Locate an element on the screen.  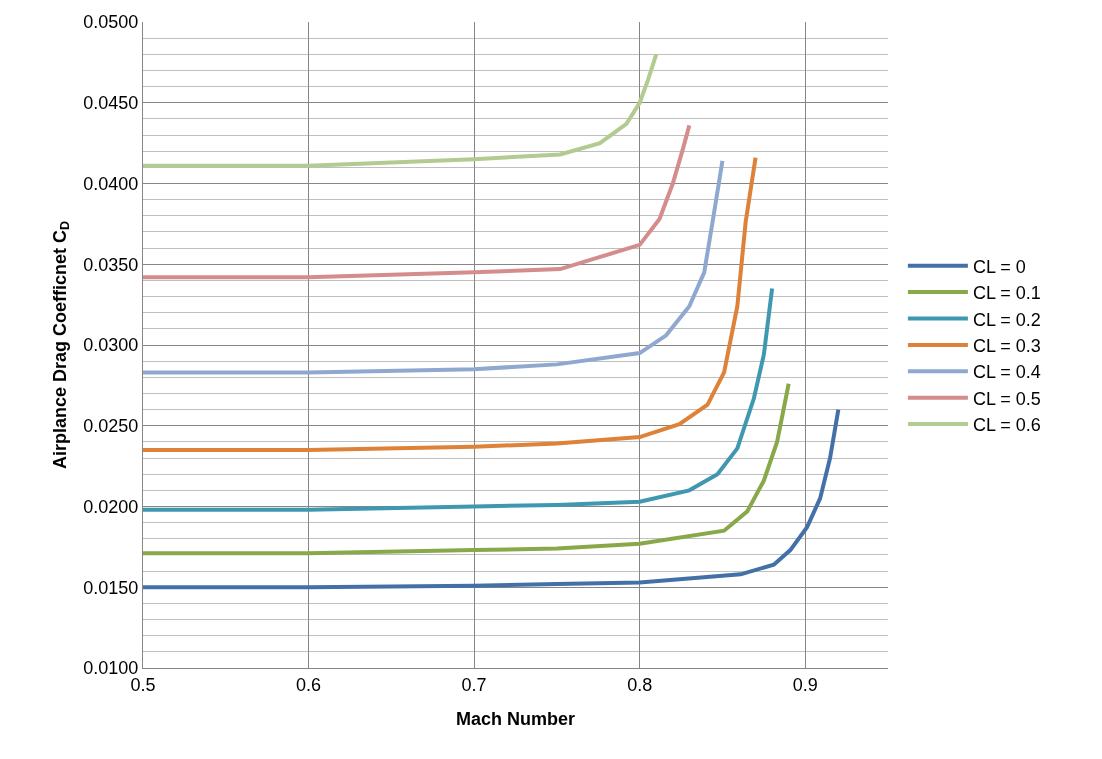
legend-label: CL = 0.5 is located at coordinates (1006, 398).